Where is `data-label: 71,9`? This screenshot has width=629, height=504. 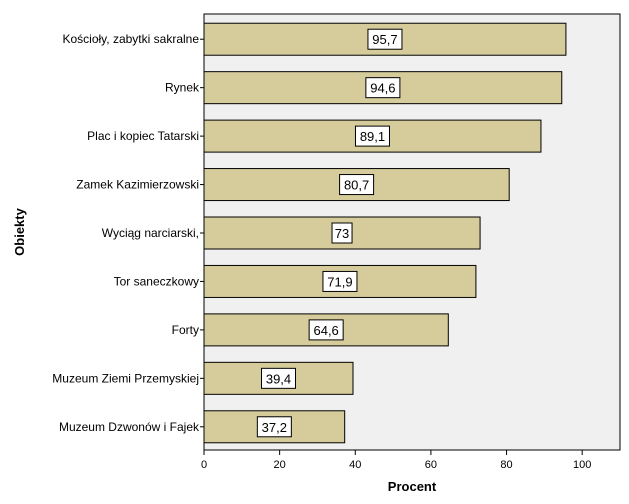
data-label: 71,9 is located at coordinates (339, 281).